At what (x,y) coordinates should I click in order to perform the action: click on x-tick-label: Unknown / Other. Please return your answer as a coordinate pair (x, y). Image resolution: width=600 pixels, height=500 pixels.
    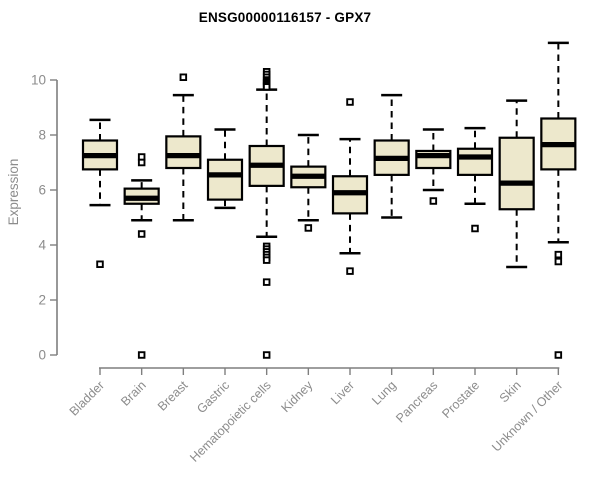
    Looking at the image, I should click on (527, 416).